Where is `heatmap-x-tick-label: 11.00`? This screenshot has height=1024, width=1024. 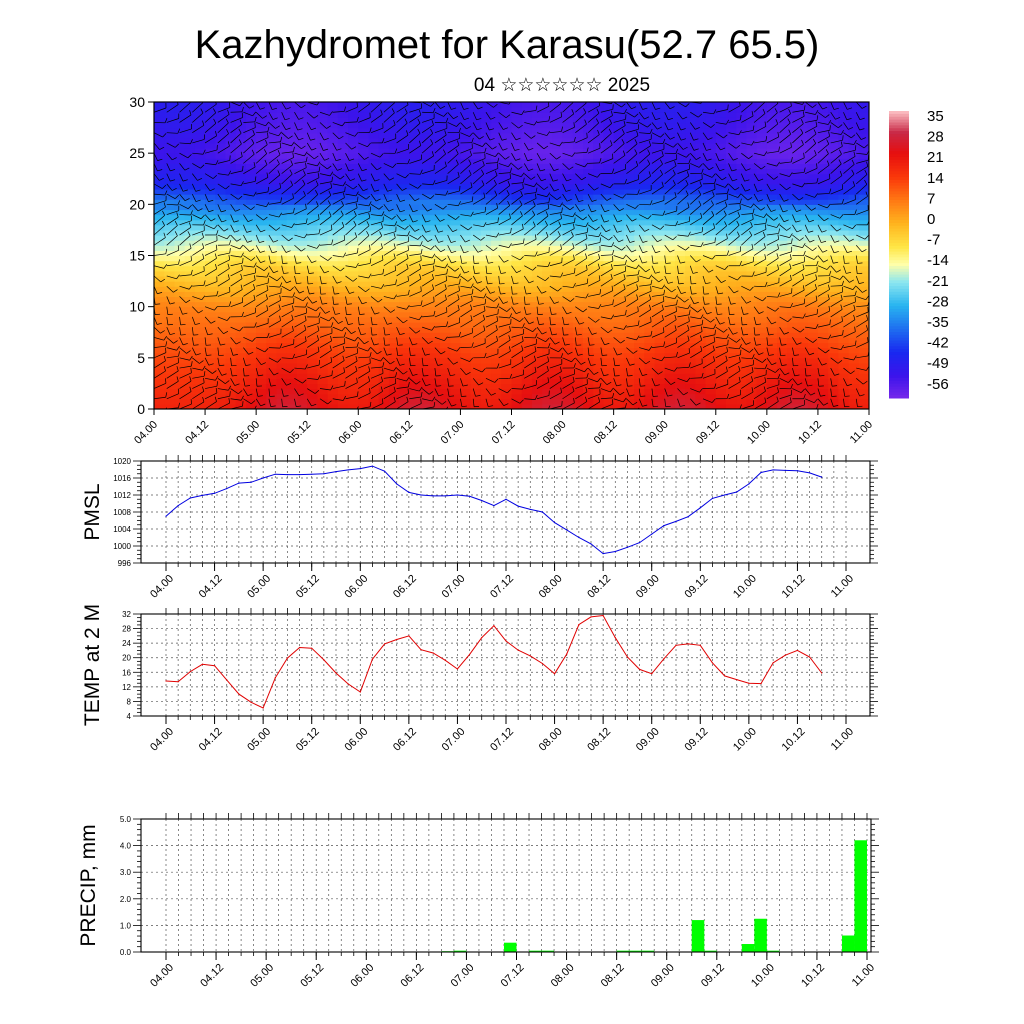
heatmap-x-tick-label: 11.00 is located at coordinates (861, 432).